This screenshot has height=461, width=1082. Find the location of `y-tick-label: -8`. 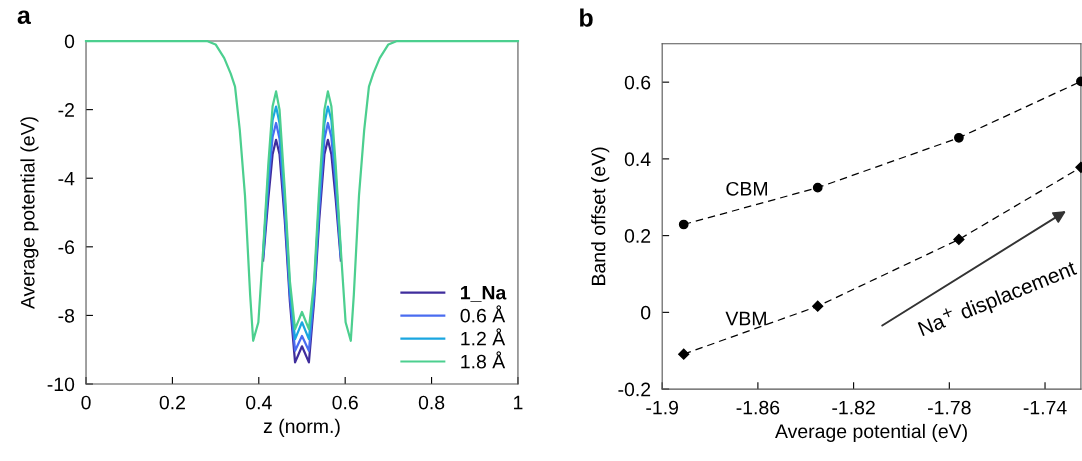

y-tick-label: -8 is located at coordinates (66, 315).